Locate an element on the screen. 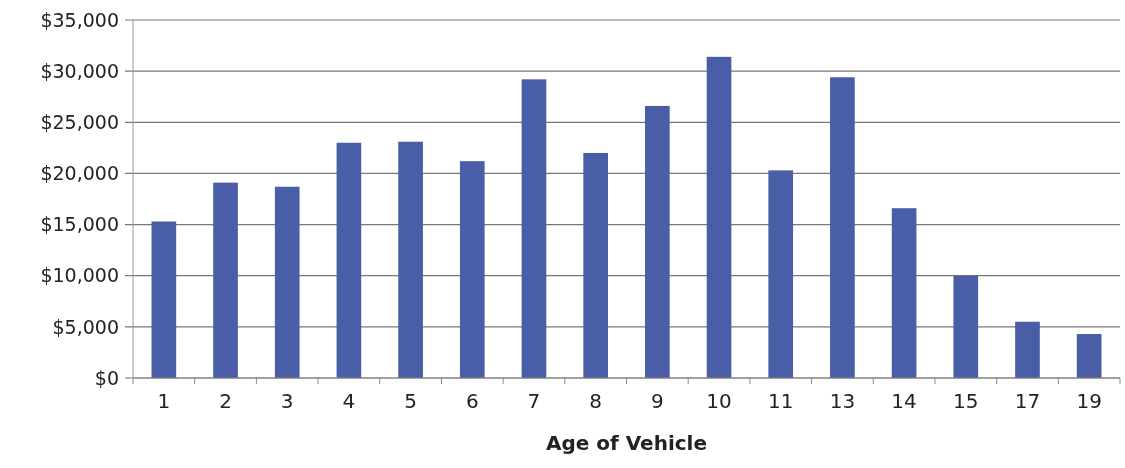 This screenshot has height=468, width=1125. x-tick-label: 19 is located at coordinates (1089, 401).